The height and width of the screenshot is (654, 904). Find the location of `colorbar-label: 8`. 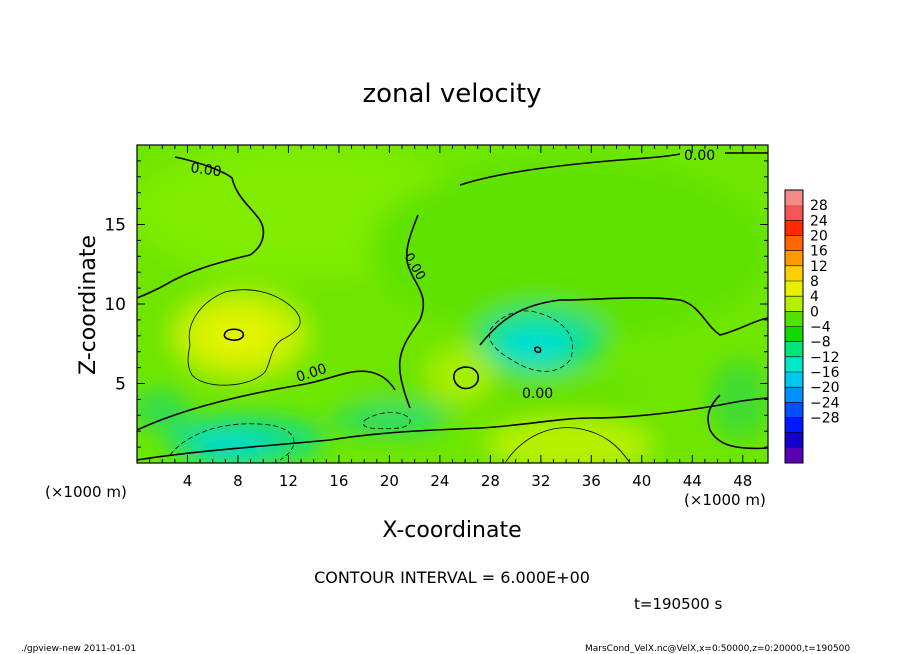

colorbar-label: 8 is located at coordinates (814, 282).